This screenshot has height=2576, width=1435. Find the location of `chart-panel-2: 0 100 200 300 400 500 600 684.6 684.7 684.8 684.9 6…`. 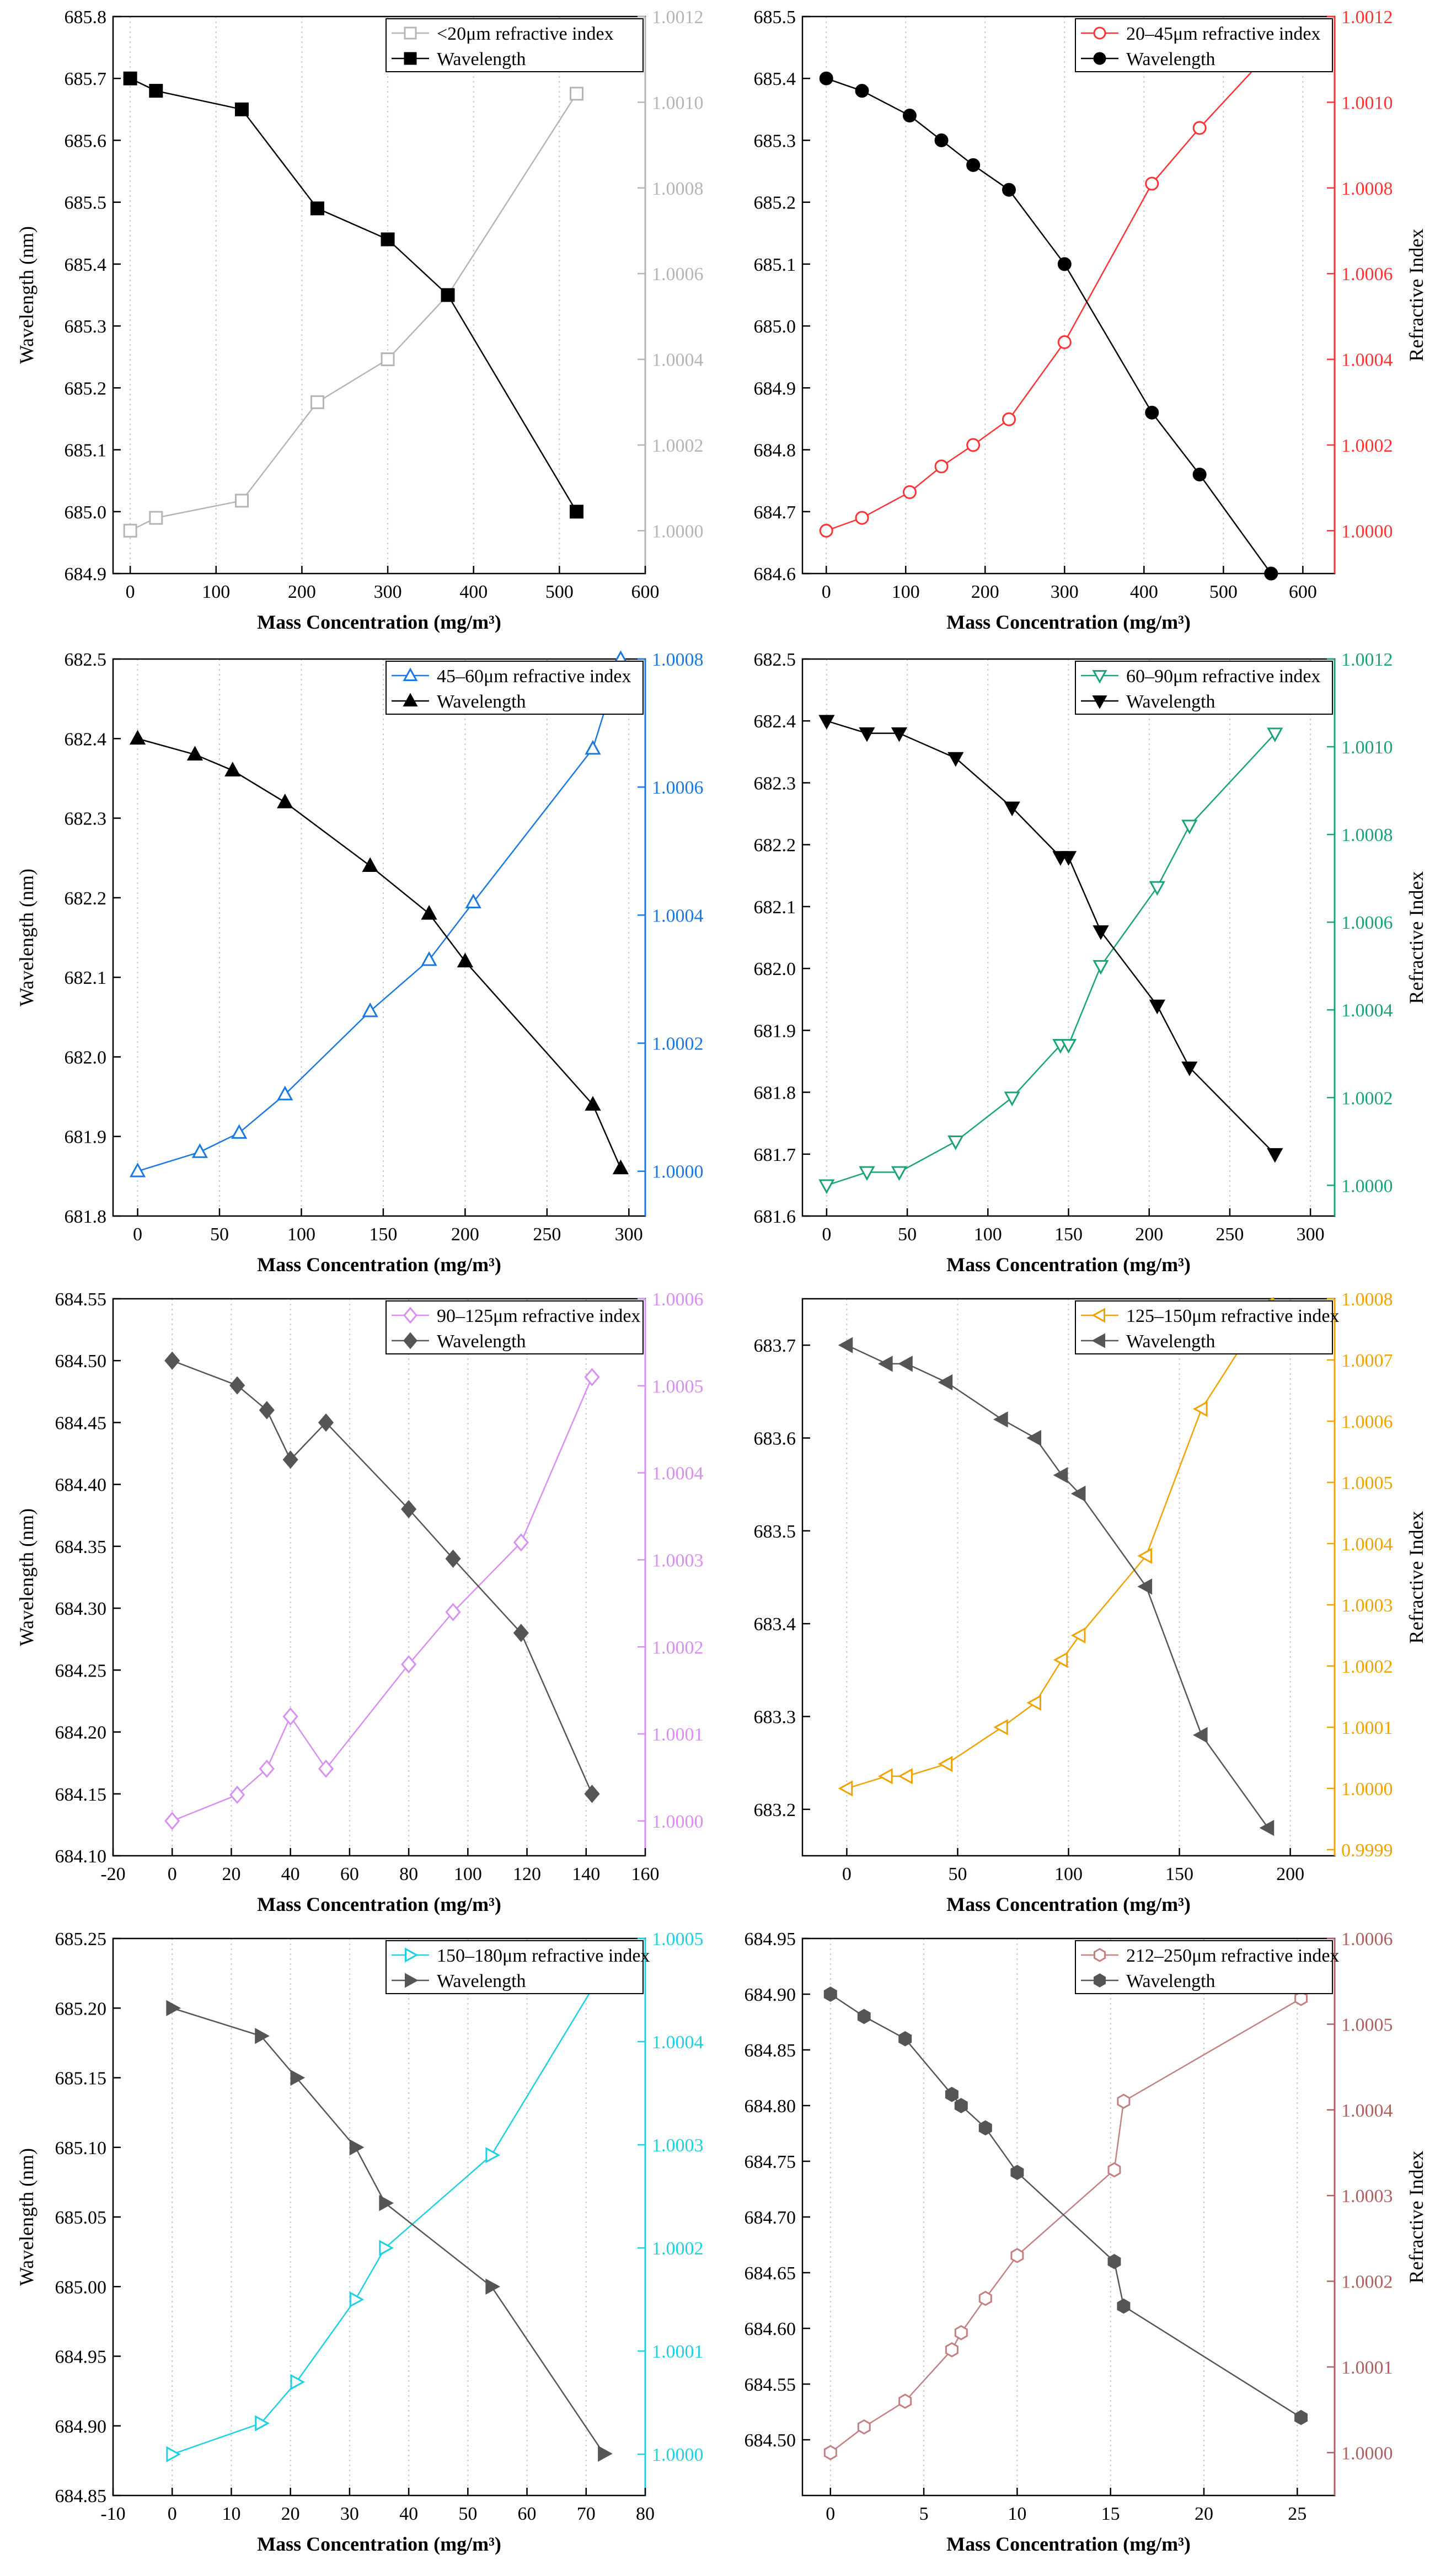

chart-panel-2: 0 100 200 300 400 500 600 684.6 684.7 684.8 684.9 6… is located at coordinates (1091, 320).